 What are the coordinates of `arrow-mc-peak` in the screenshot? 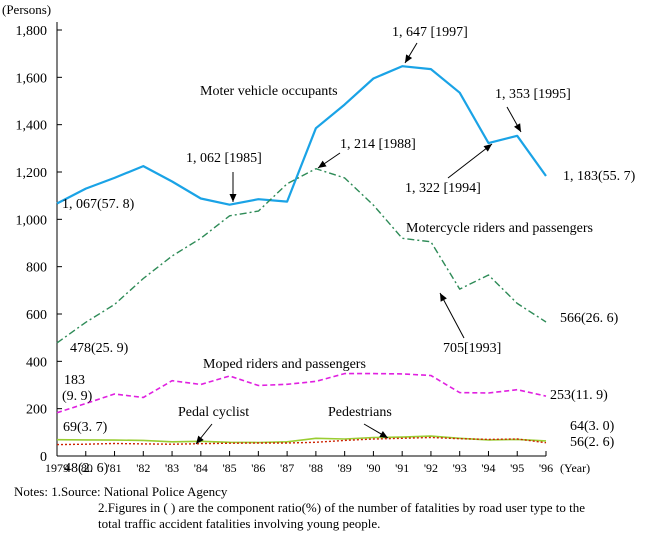 It's located at (329, 160).